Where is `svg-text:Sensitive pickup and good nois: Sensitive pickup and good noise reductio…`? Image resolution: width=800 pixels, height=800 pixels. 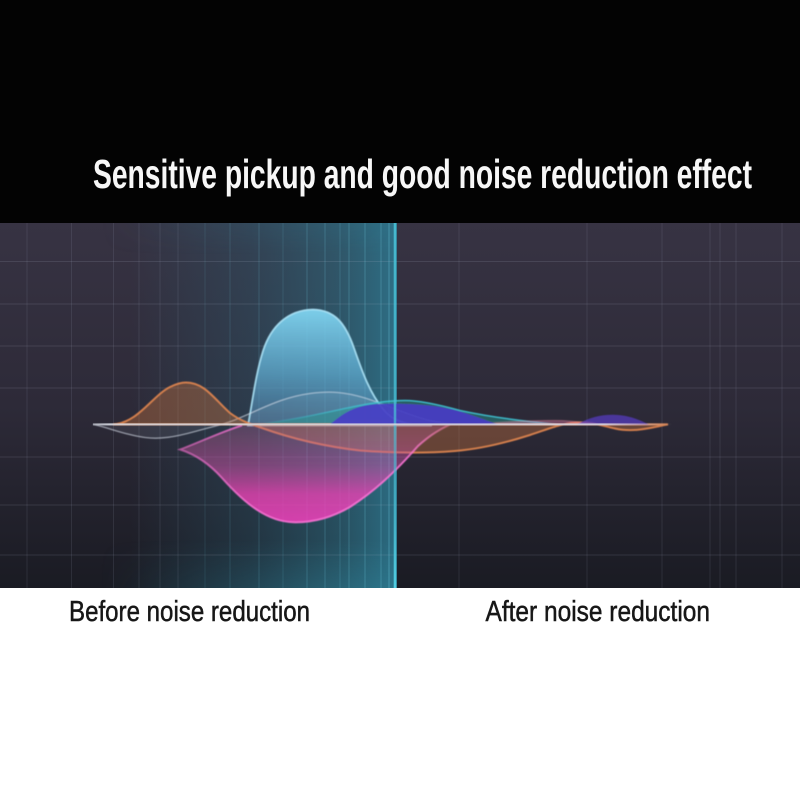
svg-text:Sensitive pickup and good nois: Sensitive pickup and good noise reductio… is located at coordinates (422, 174).